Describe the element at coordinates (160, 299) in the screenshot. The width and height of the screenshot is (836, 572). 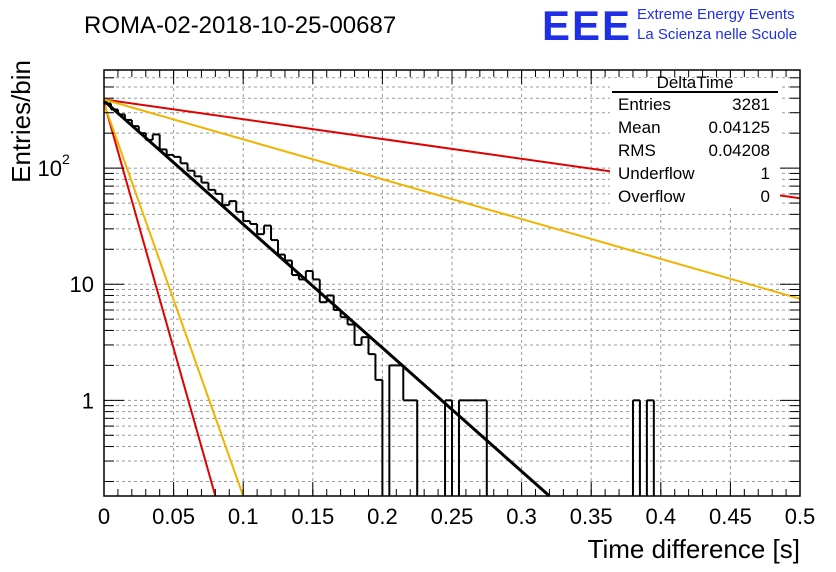
I see `curve-red-steep` at that location.